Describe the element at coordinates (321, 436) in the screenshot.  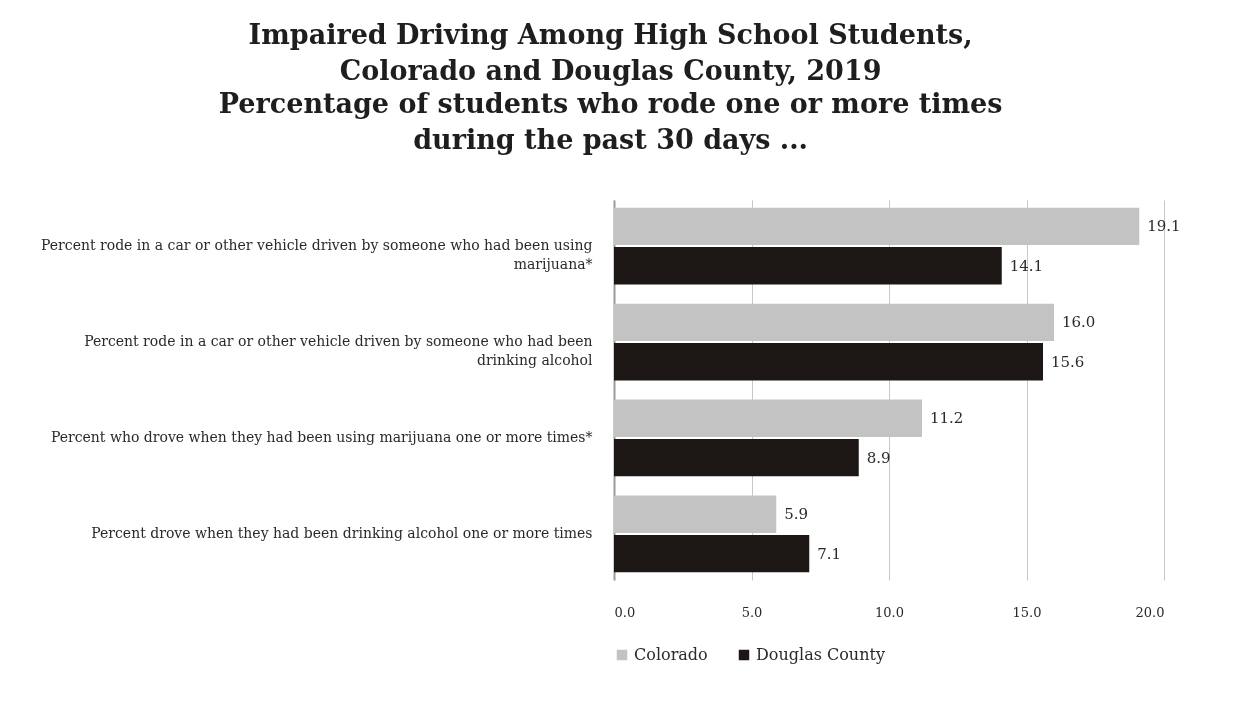
I see `y-tick-label: Percent who drove when they had been using marijuana one or more times*` at that location.